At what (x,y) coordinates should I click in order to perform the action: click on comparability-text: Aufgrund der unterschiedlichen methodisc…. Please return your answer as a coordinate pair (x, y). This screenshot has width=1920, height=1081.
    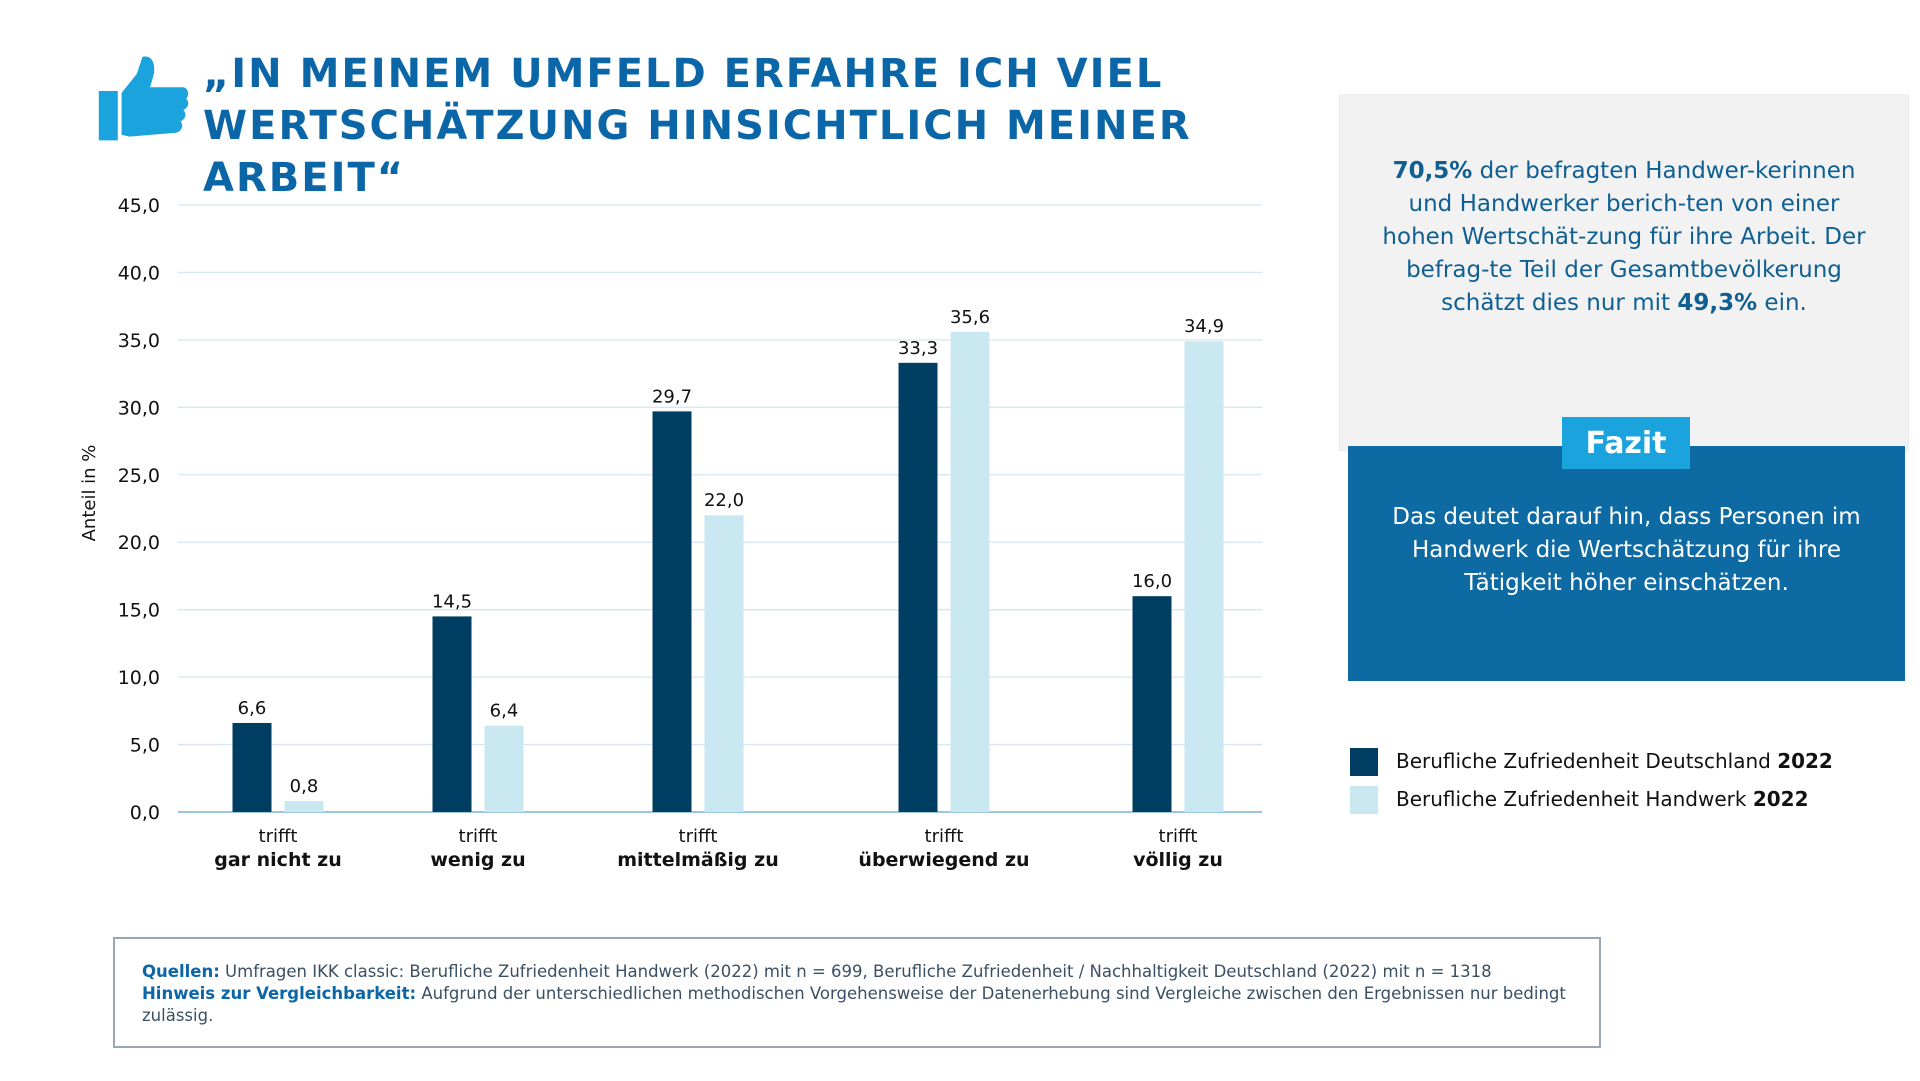
    Looking at the image, I should click on (854, 1004).